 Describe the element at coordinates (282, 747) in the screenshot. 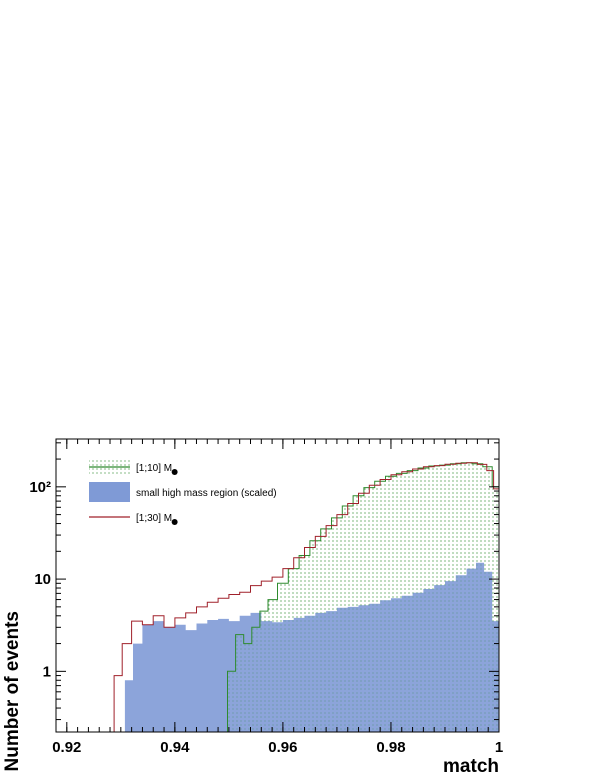

I see `x-tick-label: 0.96` at that location.